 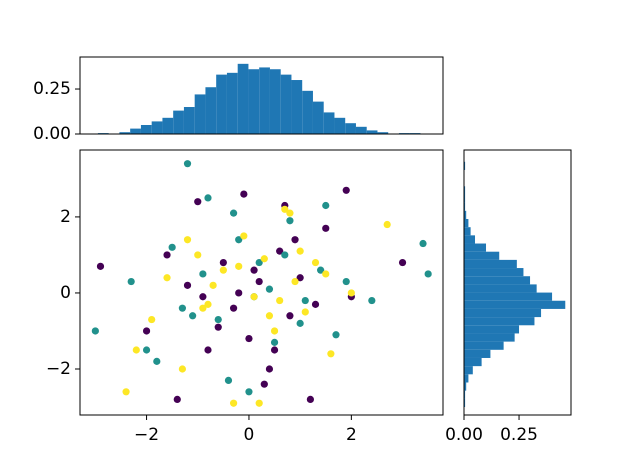 What do you see at coordinates (519, 435) in the screenshot?
I see `x-tick-label: 0.25` at bounding box center [519, 435].